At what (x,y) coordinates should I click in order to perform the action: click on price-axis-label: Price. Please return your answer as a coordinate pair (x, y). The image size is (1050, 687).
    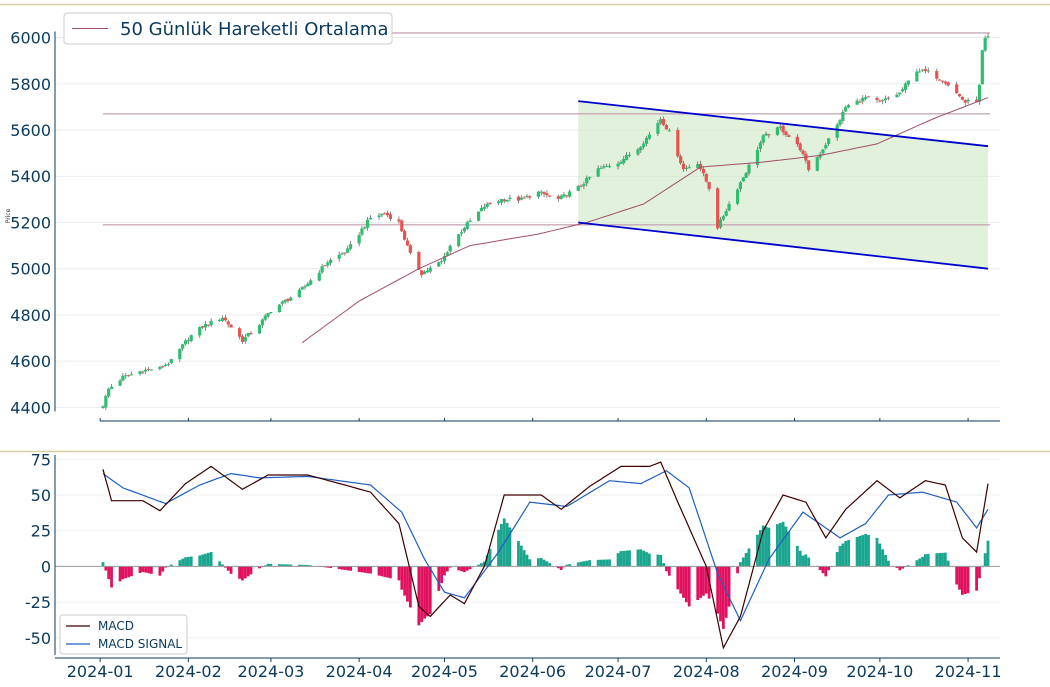
    Looking at the image, I should click on (8, 215).